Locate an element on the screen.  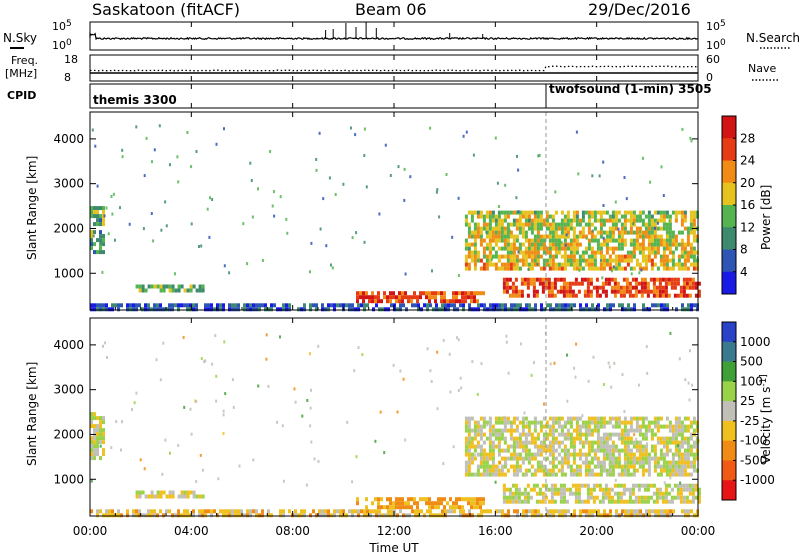
y-tick-label: 1000 is located at coordinates (68, 273).